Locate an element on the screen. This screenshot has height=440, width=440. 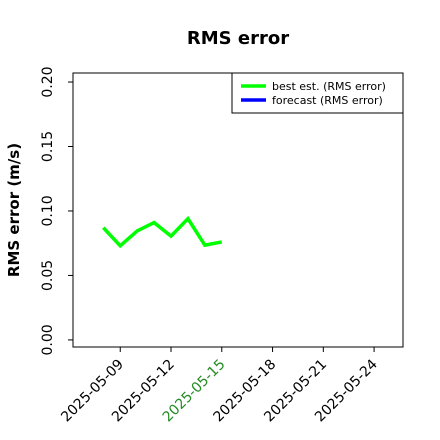
series-line is located at coordinates (162, 232).